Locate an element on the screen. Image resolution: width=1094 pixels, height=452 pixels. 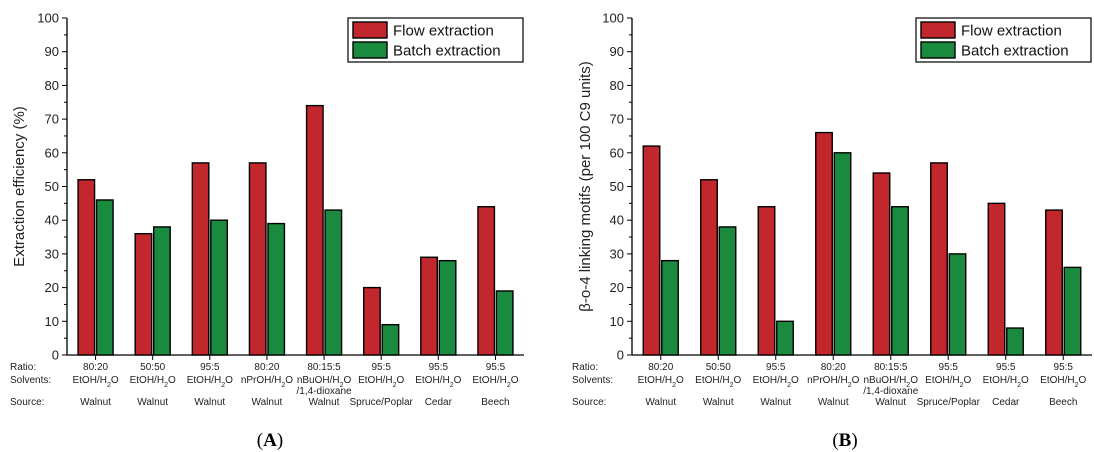
ratio-row-label: Ratio: is located at coordinates (23, 367).